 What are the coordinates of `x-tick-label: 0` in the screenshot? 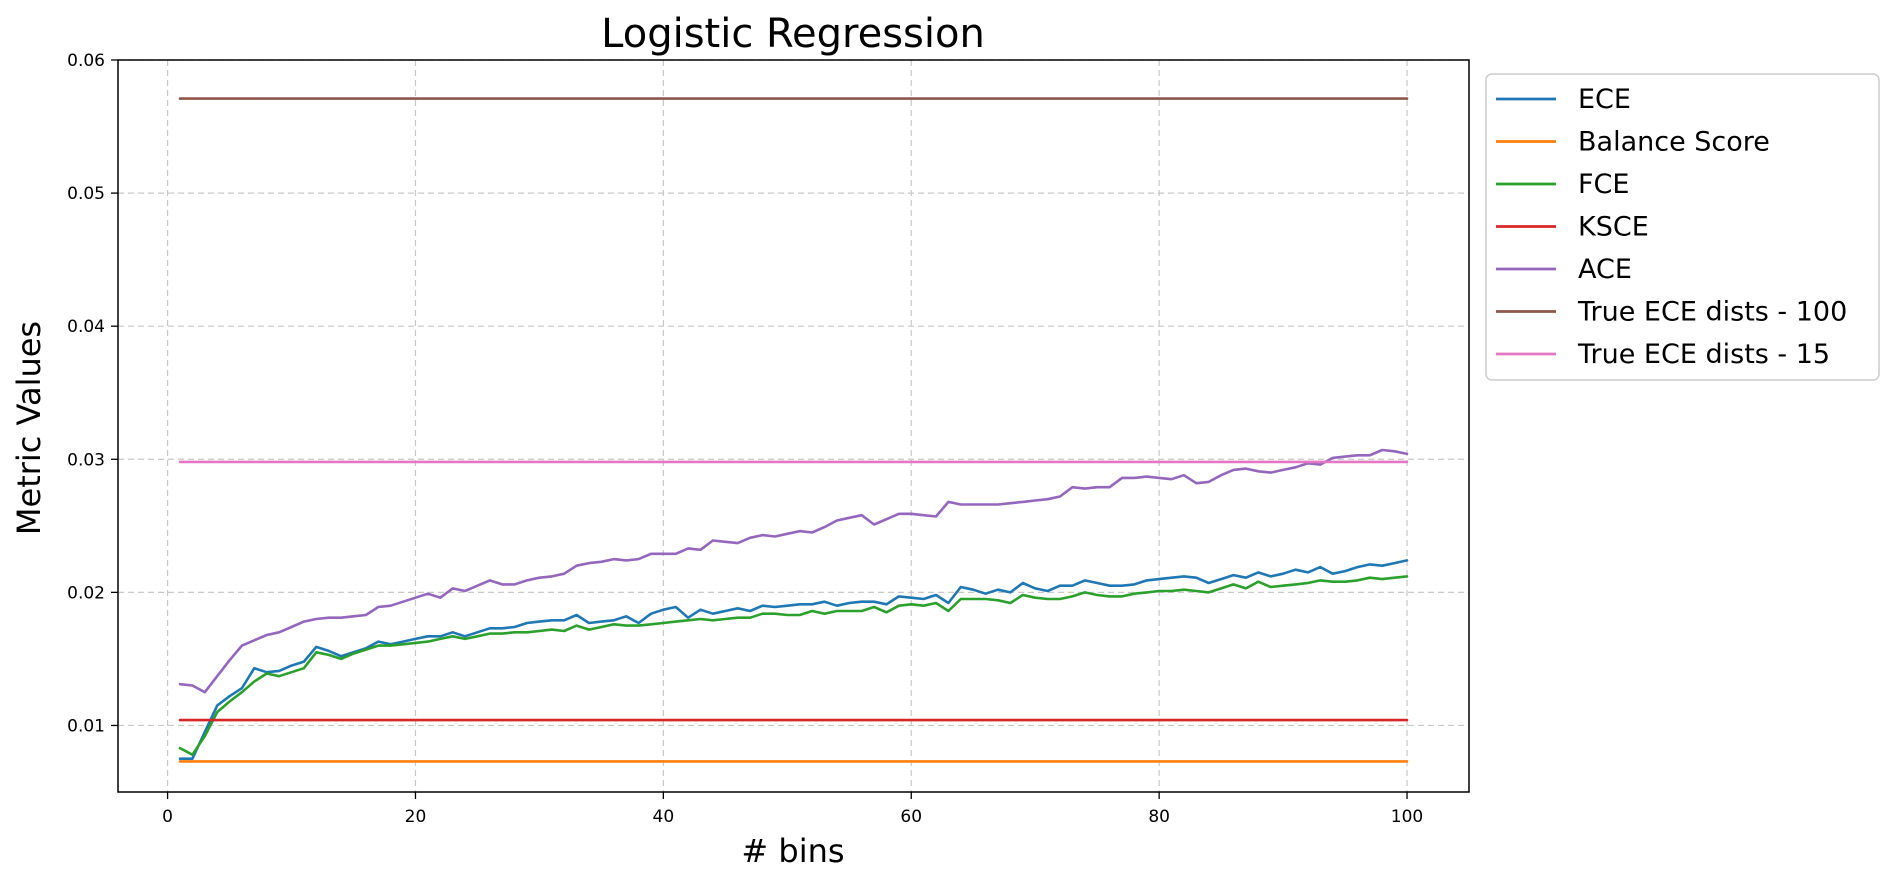 It's located at (167, 817).